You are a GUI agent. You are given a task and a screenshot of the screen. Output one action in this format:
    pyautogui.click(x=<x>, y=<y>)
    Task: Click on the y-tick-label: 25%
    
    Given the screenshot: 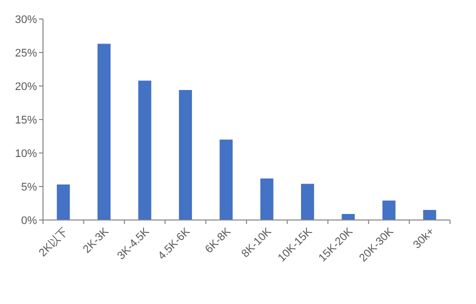 What is the action you would take?
    pyautogui.click(x=26, y=54)
    